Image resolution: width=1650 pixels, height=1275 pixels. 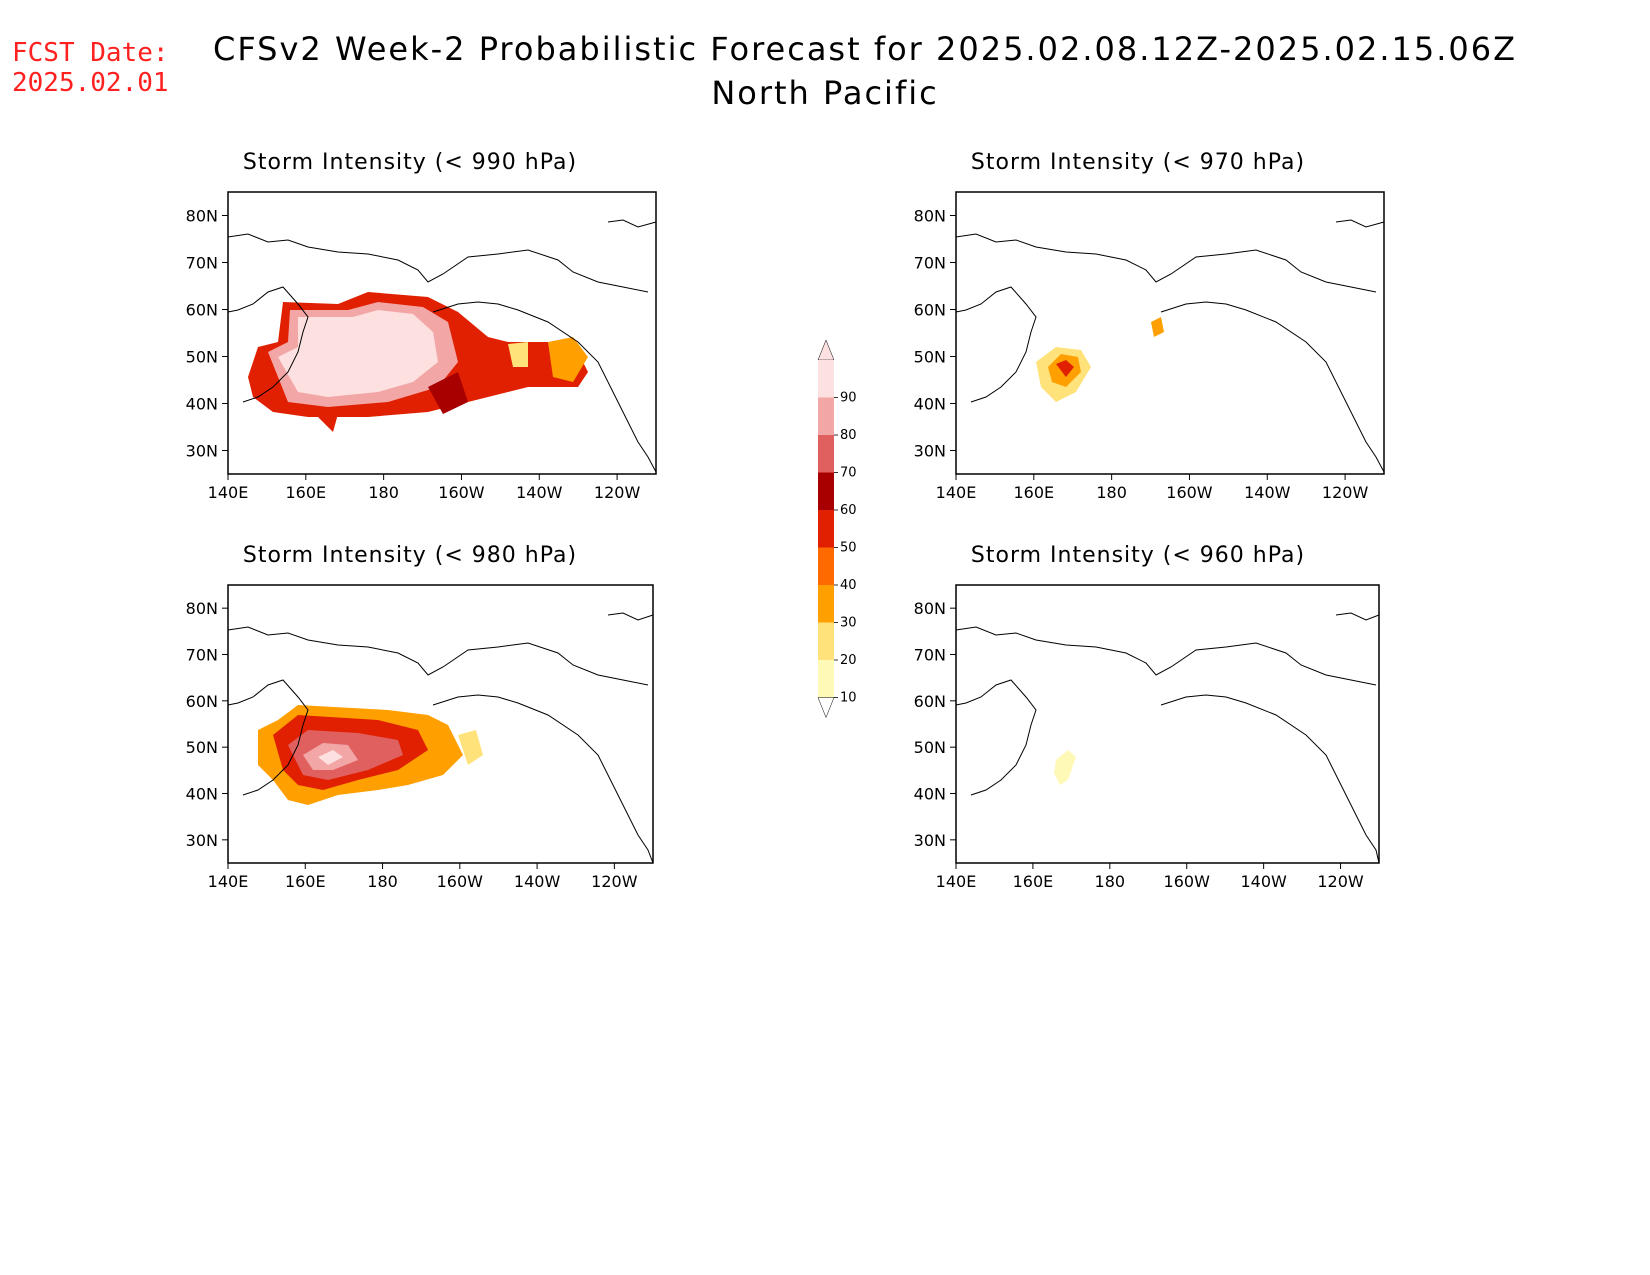 What do you see at coordinates (848, 473) in the screenshot?
I see `colorbar-label: 70` at bounding box center [848, 473].